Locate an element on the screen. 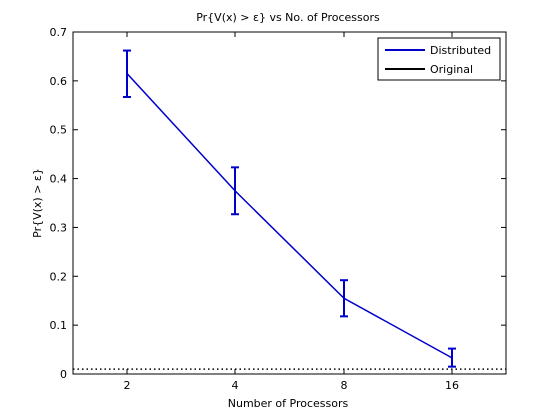 The width and height of the screenshot is (560, 420). y-tick-label: 0.1 is located at coordinates (59, 325).